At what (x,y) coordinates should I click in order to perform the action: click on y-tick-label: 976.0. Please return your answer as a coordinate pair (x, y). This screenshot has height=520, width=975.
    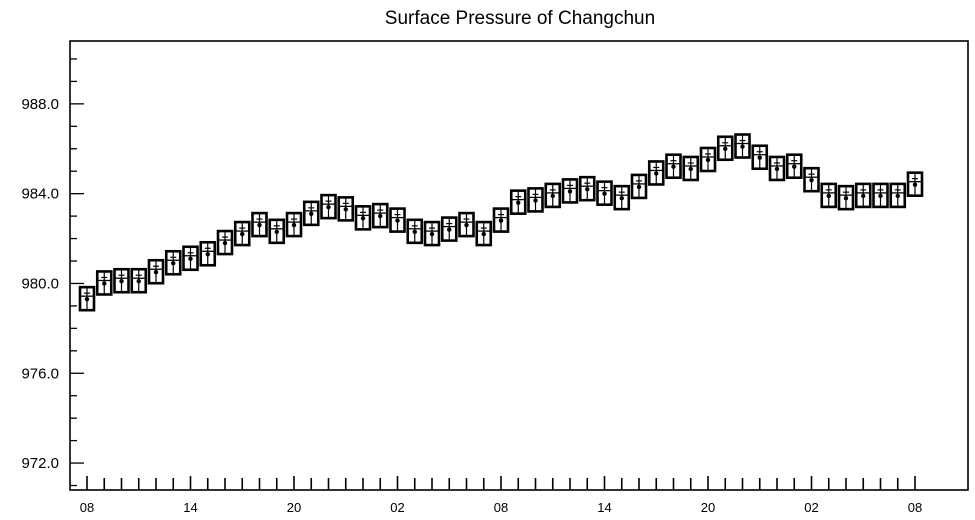
    Looking at the image, I should click on (40, 373).